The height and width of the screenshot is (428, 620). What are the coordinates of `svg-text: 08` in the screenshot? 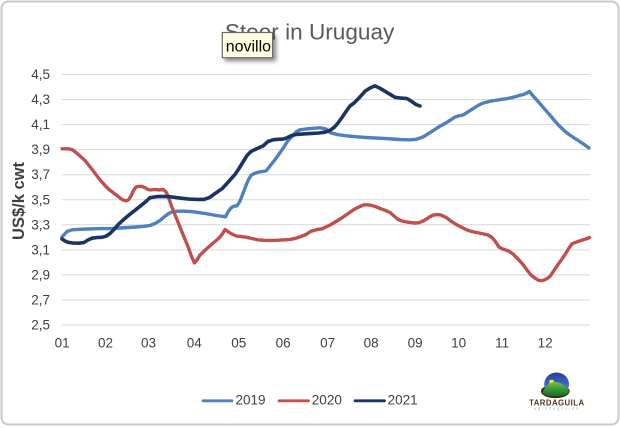 It's located at (371, 343).